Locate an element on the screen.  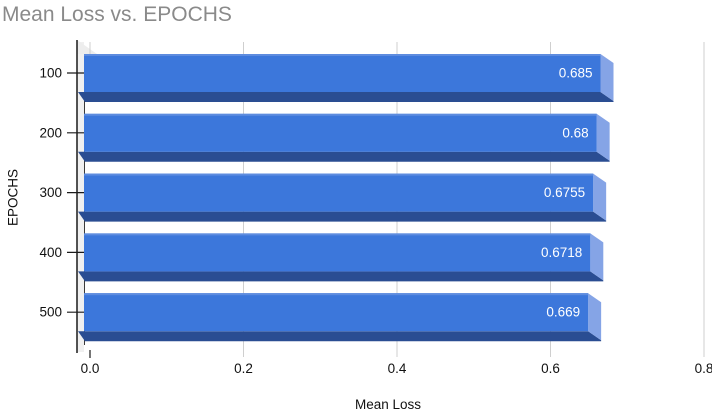
bar-group: 0.669 is located at coordinates (340, 317).